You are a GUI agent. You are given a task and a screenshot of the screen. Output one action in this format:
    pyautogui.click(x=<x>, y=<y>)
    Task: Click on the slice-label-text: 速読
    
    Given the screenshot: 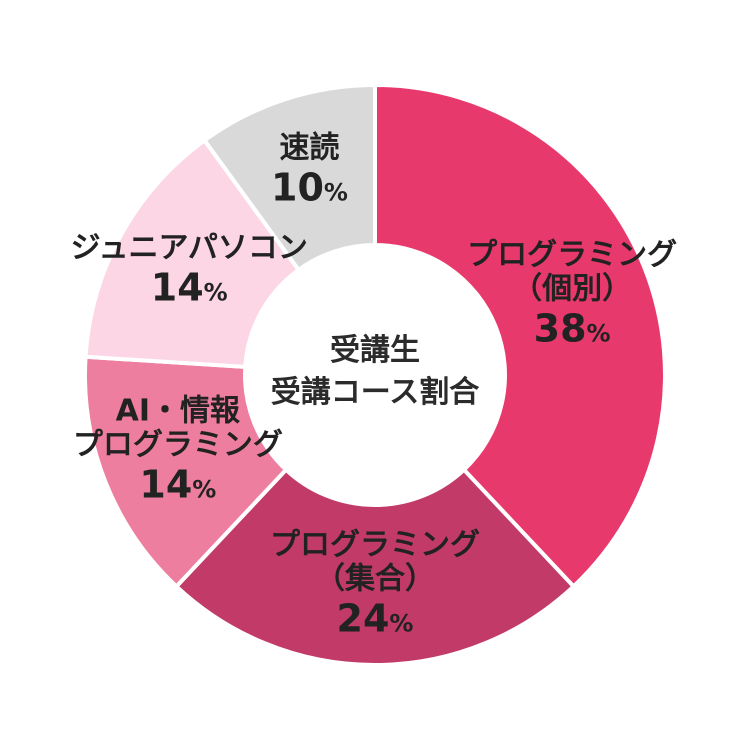 What is the action you would take?
    pyautogui.click(x=309, y=148)
    